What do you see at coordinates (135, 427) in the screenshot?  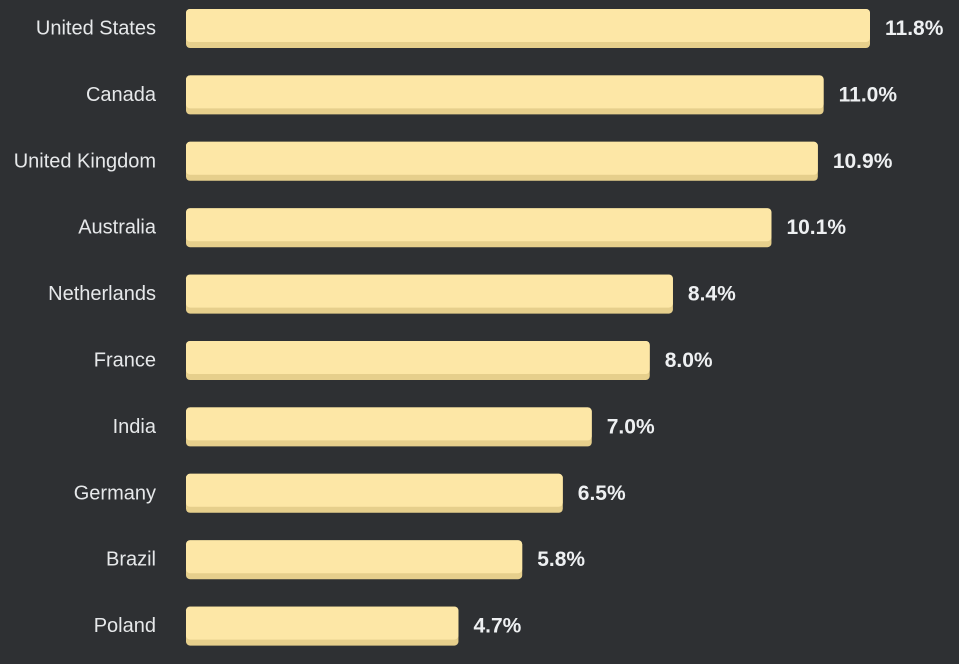 I see `category-label: India` at bounding box center [135, 427].